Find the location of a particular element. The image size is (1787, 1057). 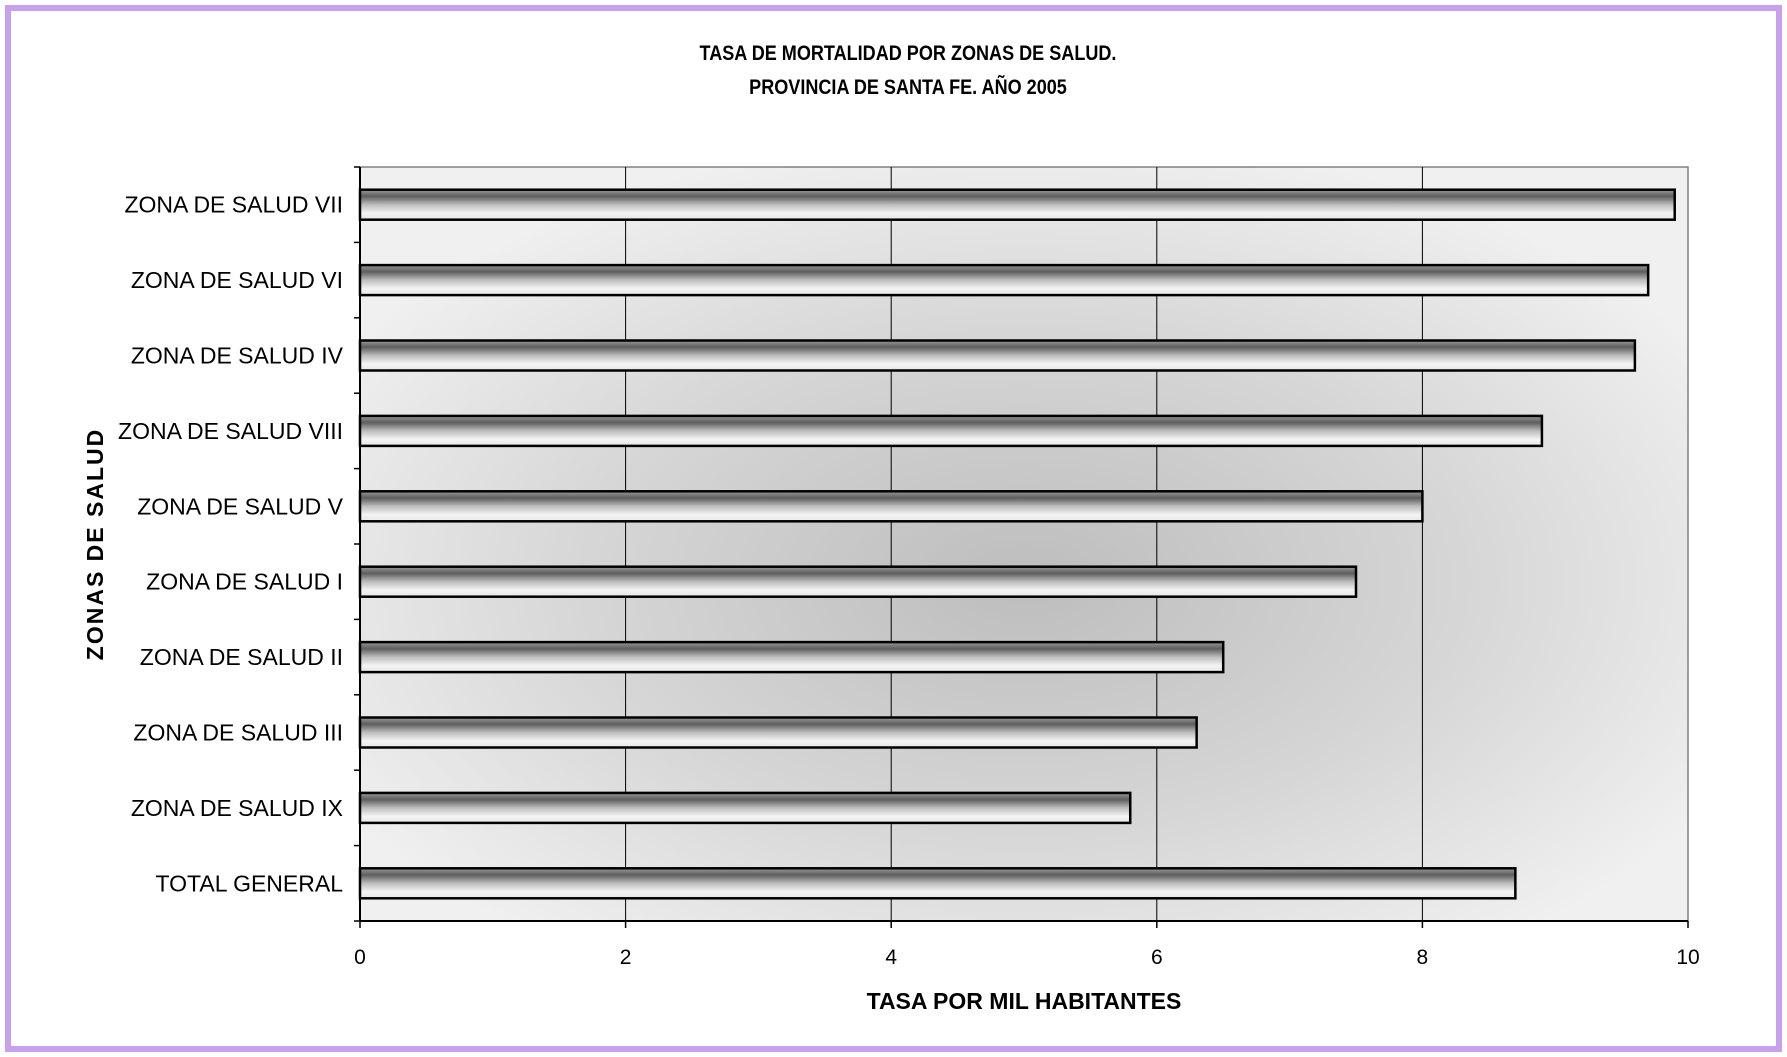

category-label: TOTAL GENERAL is located at coordinates (250, 883).